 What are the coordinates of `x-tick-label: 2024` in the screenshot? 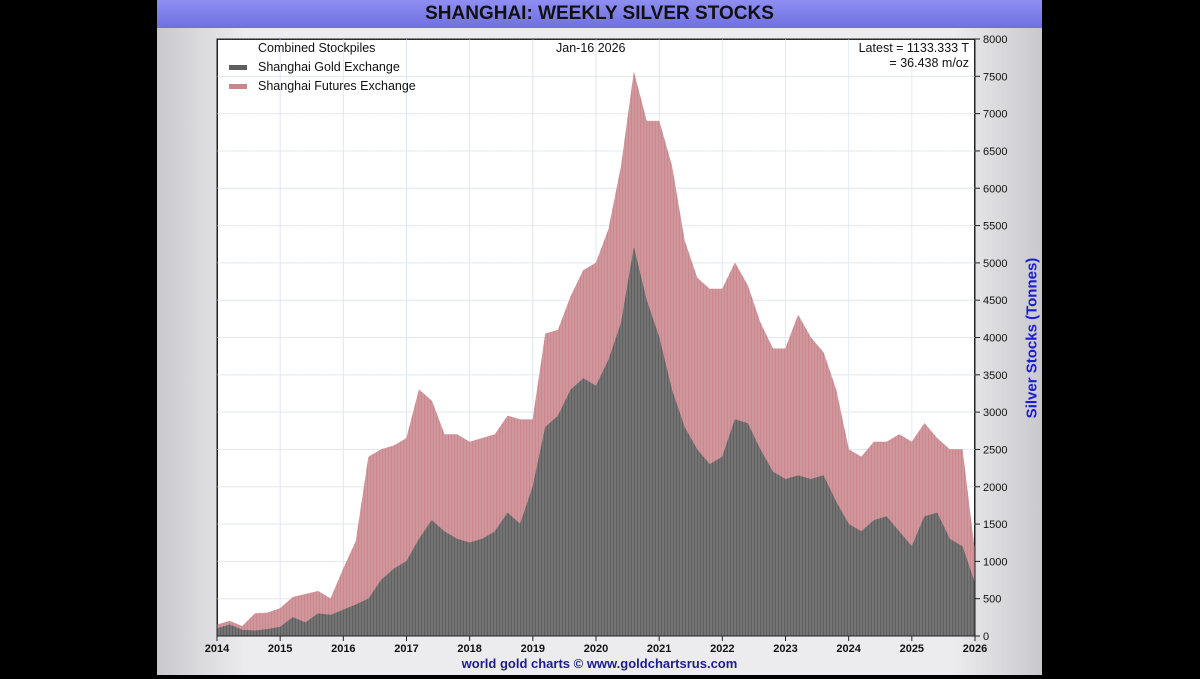 It's located at (848, 649).